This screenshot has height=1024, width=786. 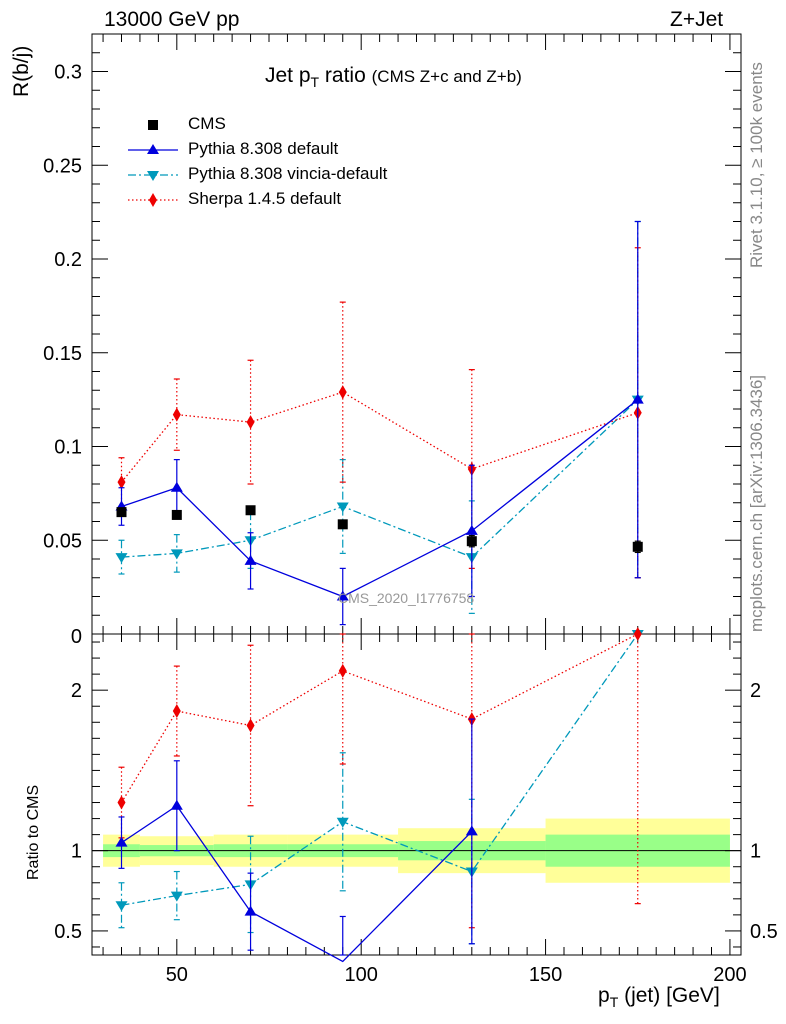 I want to click on chart-title-note: (CMS Z+c and Z+b), so click(x=446, y=76).